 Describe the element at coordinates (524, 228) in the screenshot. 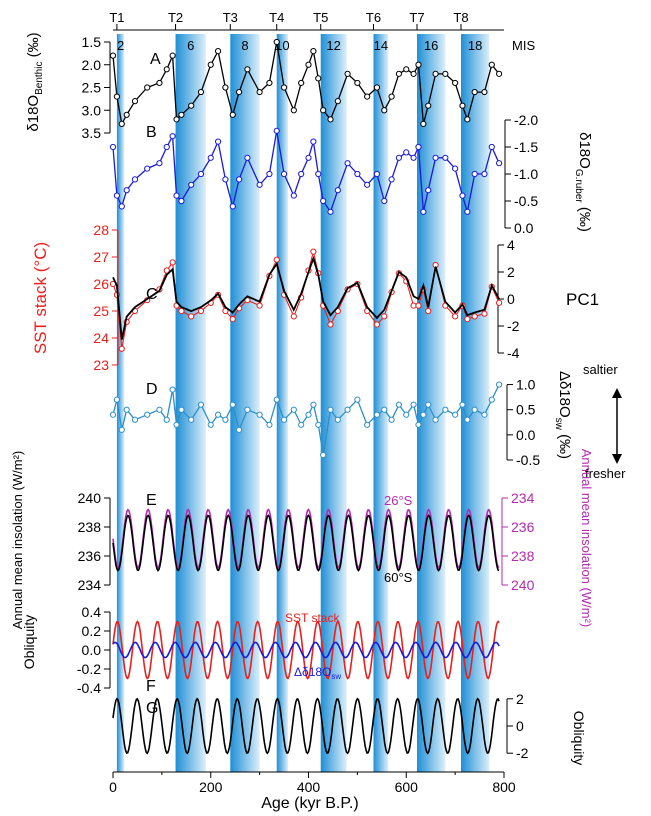

I see `panel-b-axis-tick-label: 0.0` at that location.